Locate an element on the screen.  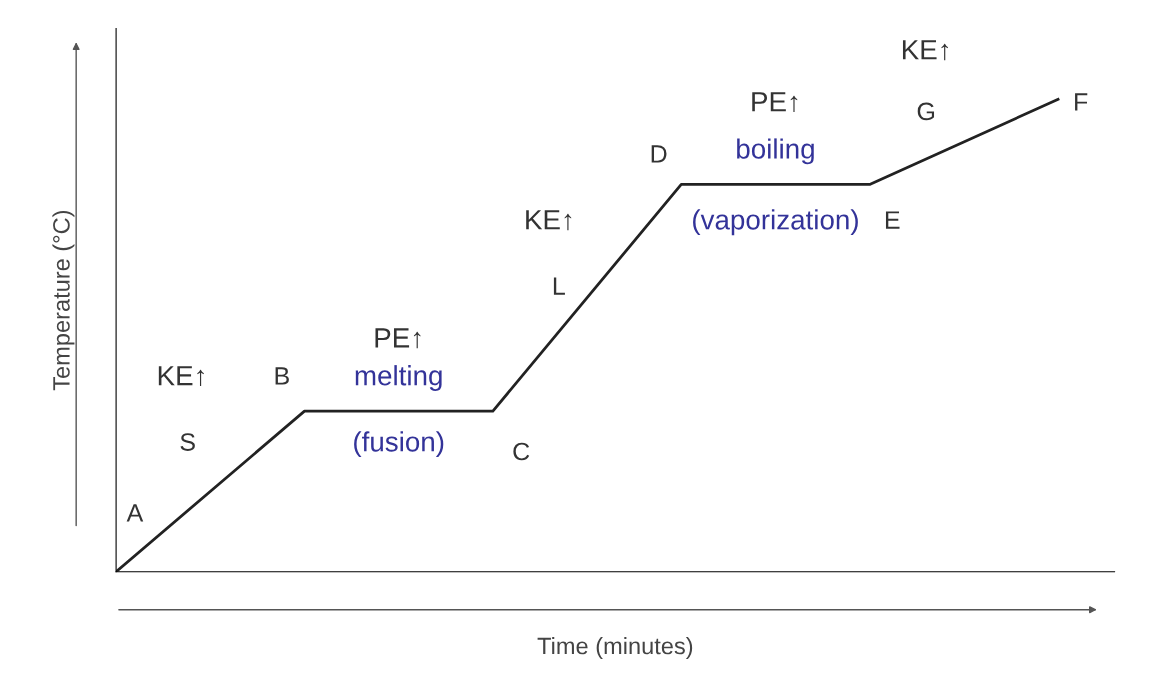
annotation: S is located at coordinates (187, 442).